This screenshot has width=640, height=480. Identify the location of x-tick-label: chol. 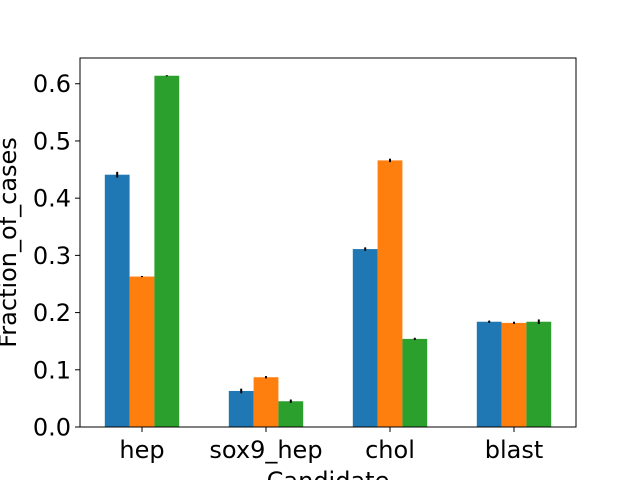
(390, 450).